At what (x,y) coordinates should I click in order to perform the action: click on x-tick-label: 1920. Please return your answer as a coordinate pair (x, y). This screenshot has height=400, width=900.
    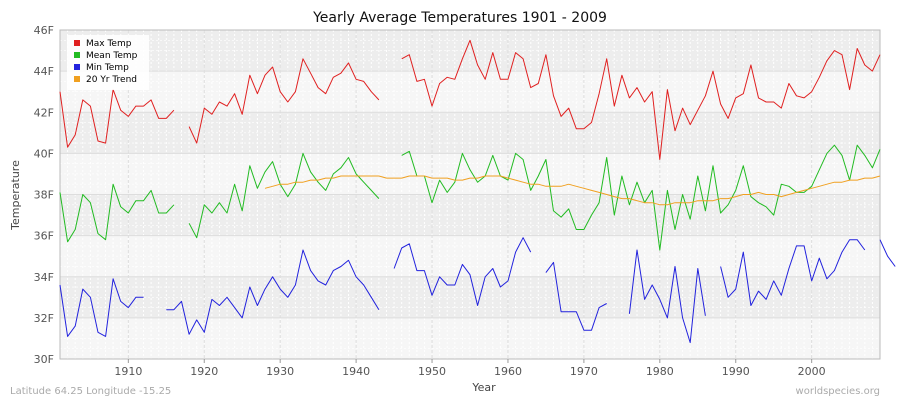
    Looking at the image, I should click on (204, 371).